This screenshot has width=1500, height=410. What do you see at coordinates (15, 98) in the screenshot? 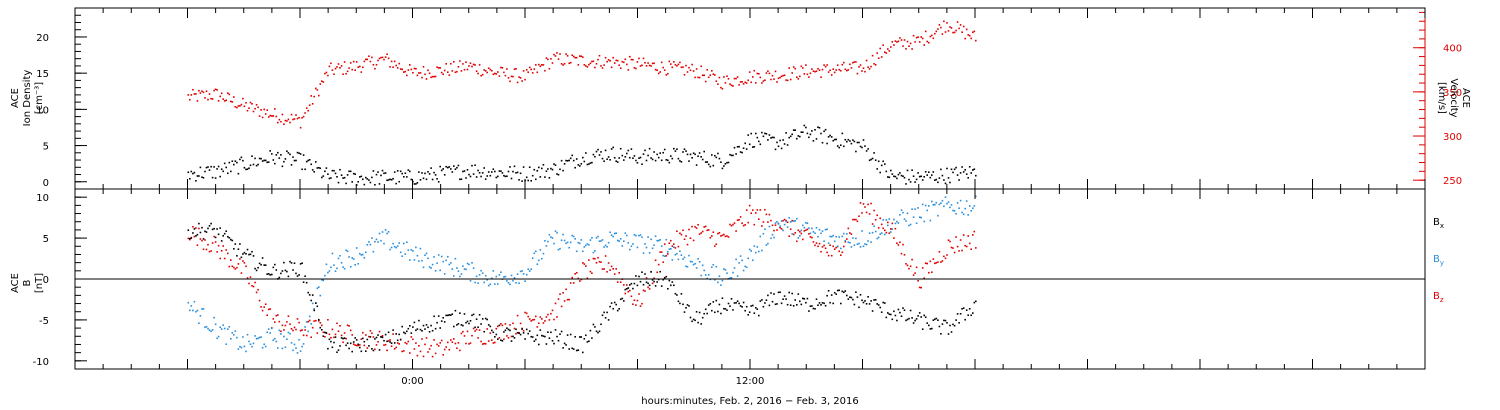
I see `density-axis-label-line1: ACE` at bounding box center [15, 98].